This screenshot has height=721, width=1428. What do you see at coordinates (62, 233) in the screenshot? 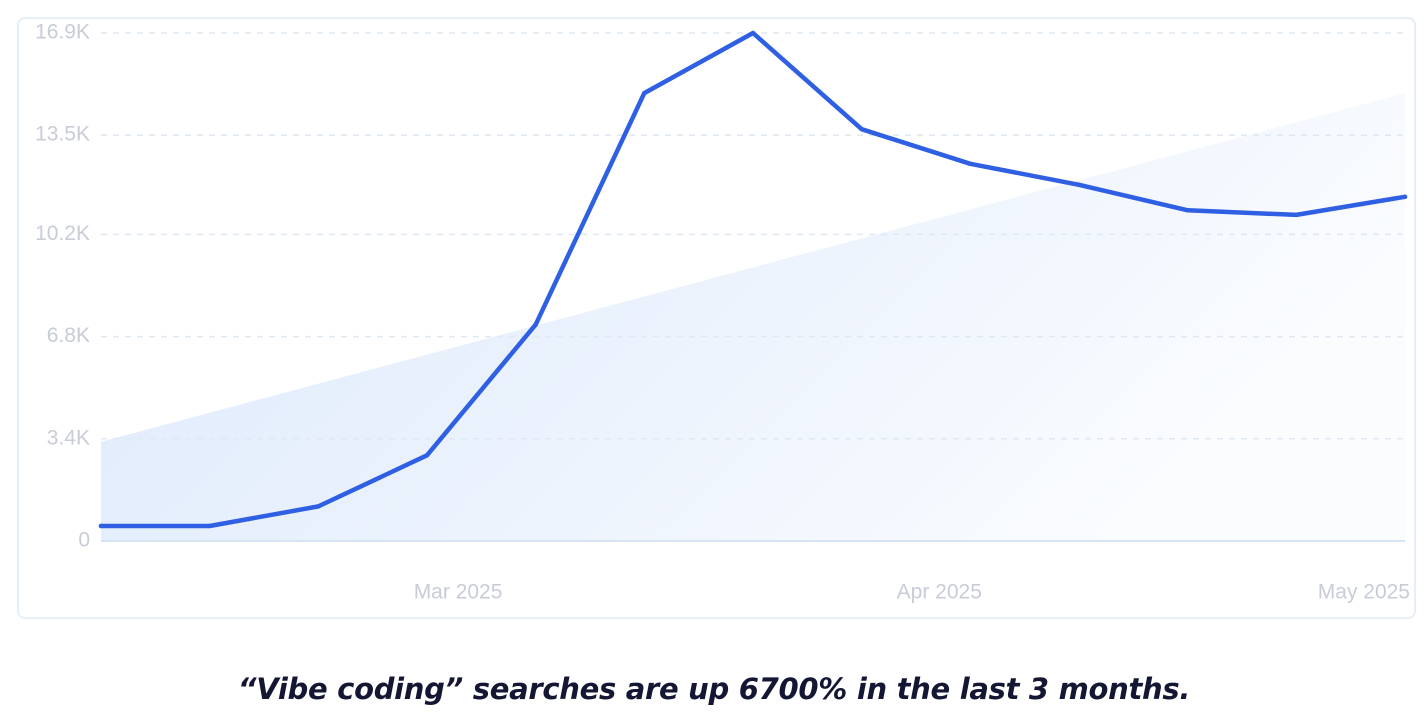
I see `y-tick-label: 10.2K` at bounding box center [62, 233].